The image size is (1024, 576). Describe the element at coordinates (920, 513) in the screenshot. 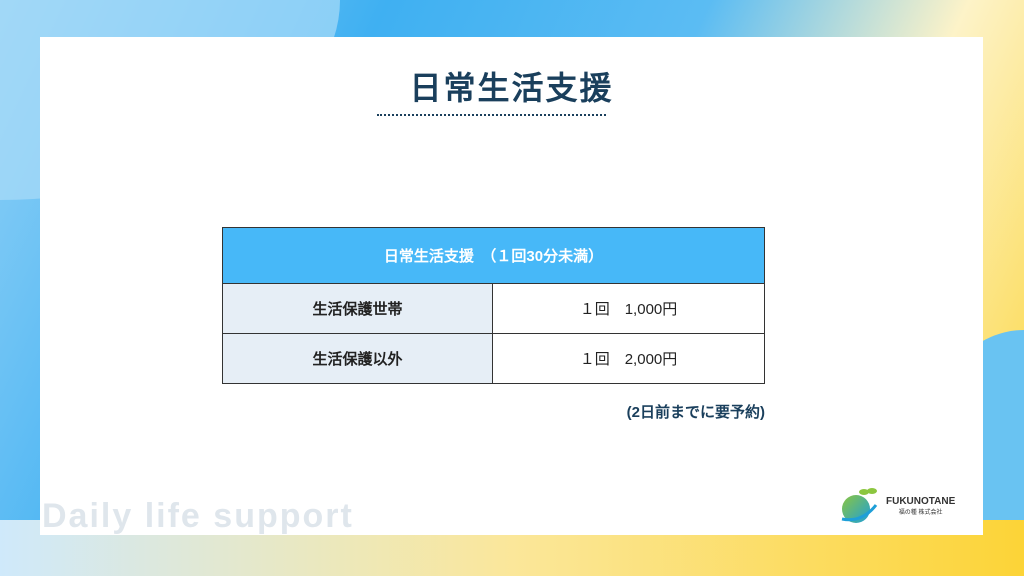

I see `logo-subtitle: 福の種 株式会社` at that location.